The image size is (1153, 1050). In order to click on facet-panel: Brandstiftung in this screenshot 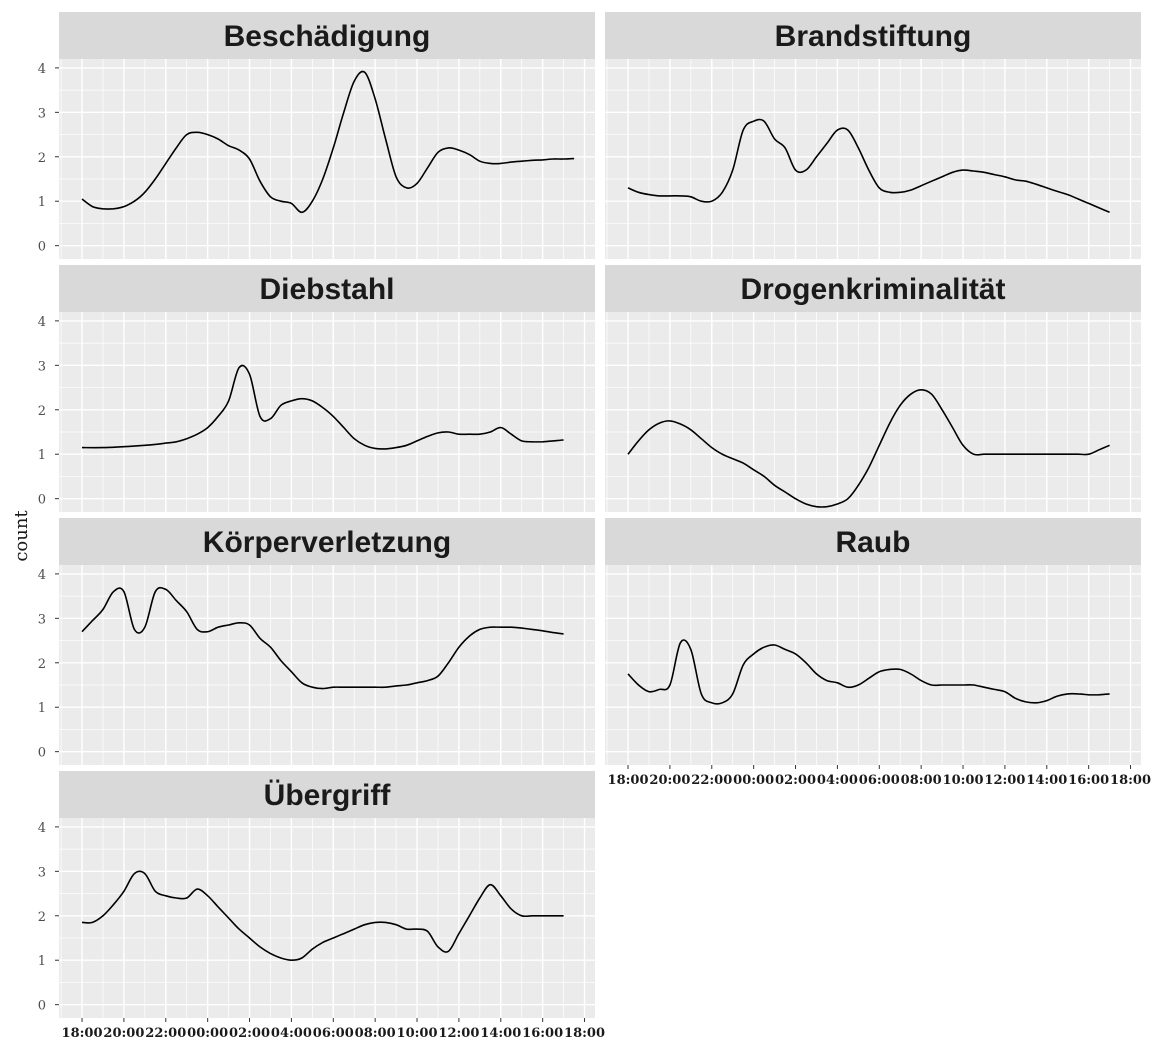, I will do `click(873, 140)`.